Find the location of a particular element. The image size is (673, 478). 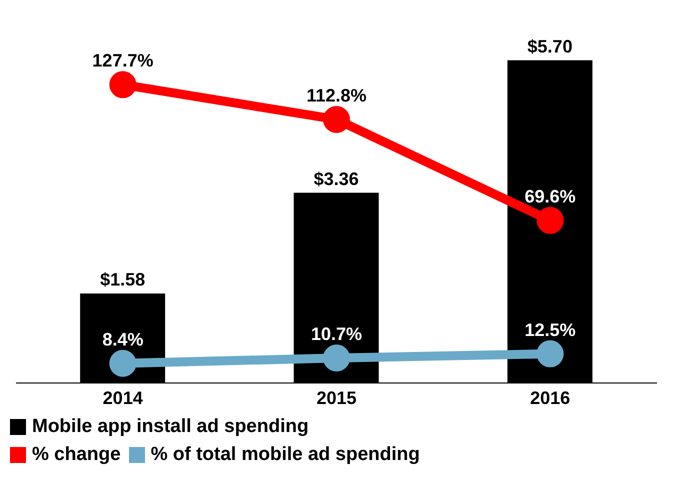

data-label: 12.5% is located at coordinates (550, 330).